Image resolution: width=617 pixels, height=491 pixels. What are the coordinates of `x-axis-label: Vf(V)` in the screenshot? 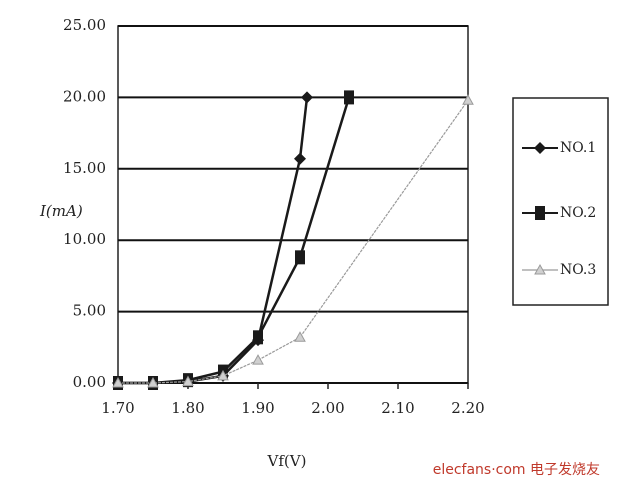 It's located at (287, 461).